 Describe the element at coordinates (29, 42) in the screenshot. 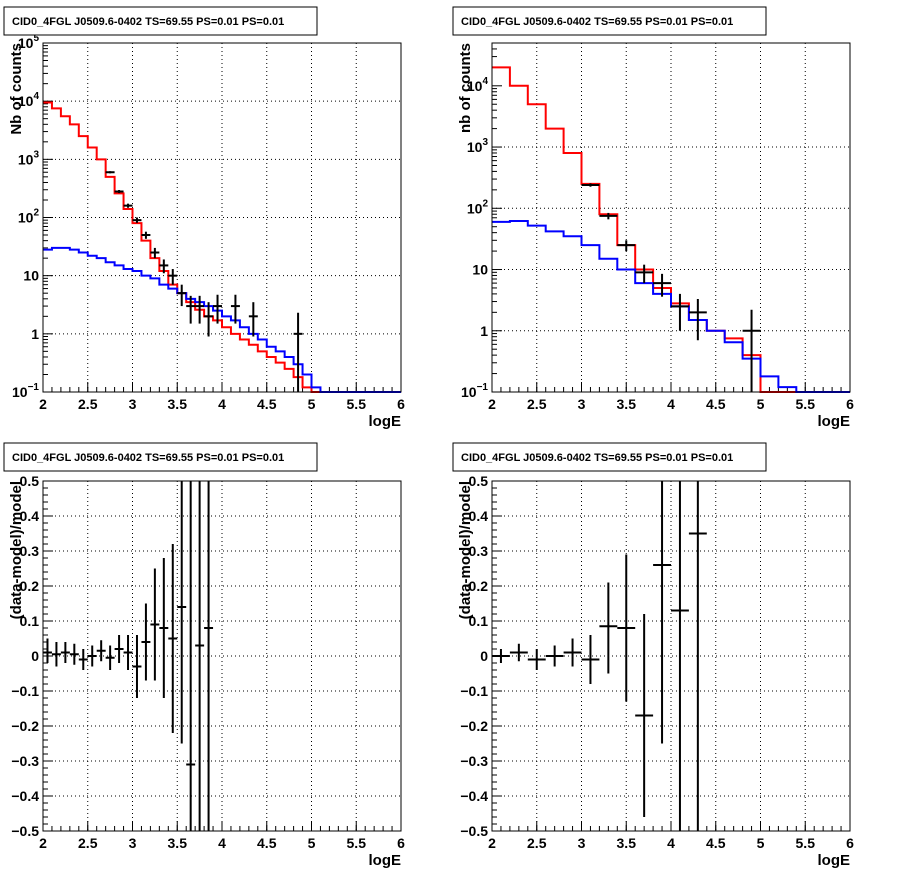

I see `y-tick-label: 10⁵` at that location.